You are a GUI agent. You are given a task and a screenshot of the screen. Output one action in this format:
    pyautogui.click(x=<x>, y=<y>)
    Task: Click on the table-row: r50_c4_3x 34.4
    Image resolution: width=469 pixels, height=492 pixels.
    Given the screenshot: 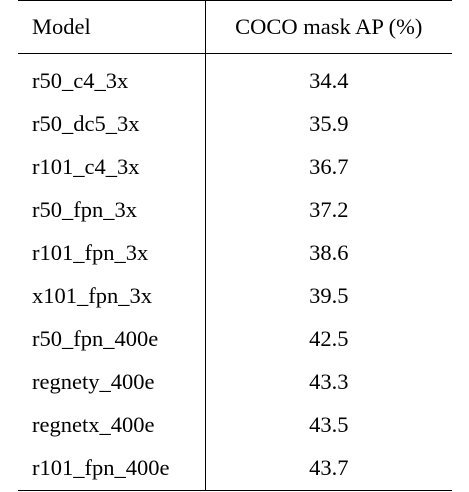 What is the action you would take?
    pyautogui.click(x=235, y=78)
    